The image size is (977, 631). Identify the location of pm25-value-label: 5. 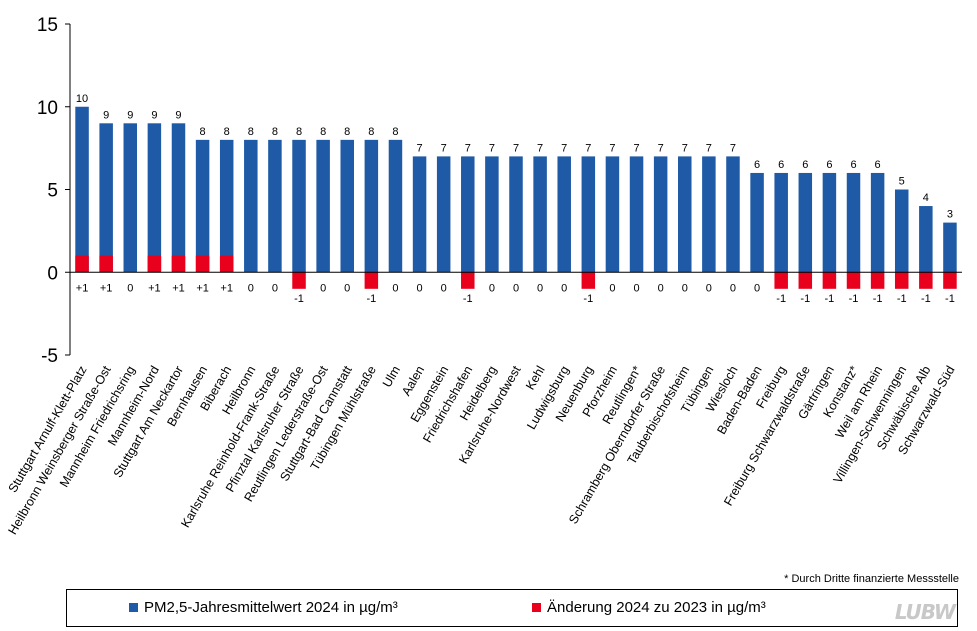
(902, 182).